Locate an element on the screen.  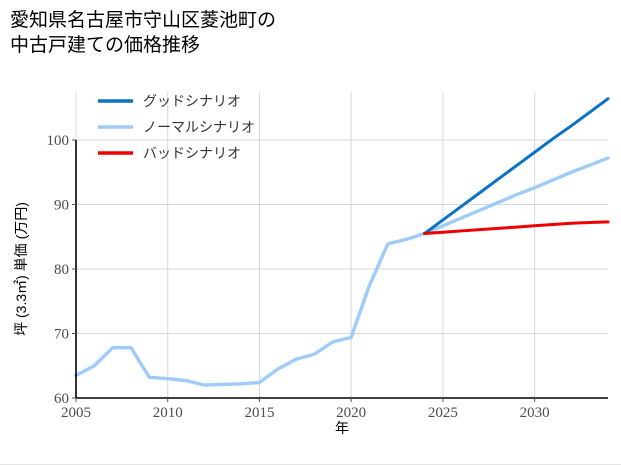
x-tick-label: 2020 is located at coordinates (351, 413).